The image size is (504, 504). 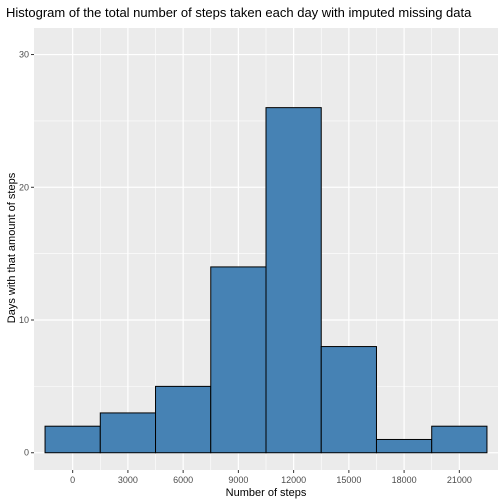 What do you see at coordinates (238, 480) in the screenshot?
I see `x-tick-label: 9000` at bounding box center [238, 480].